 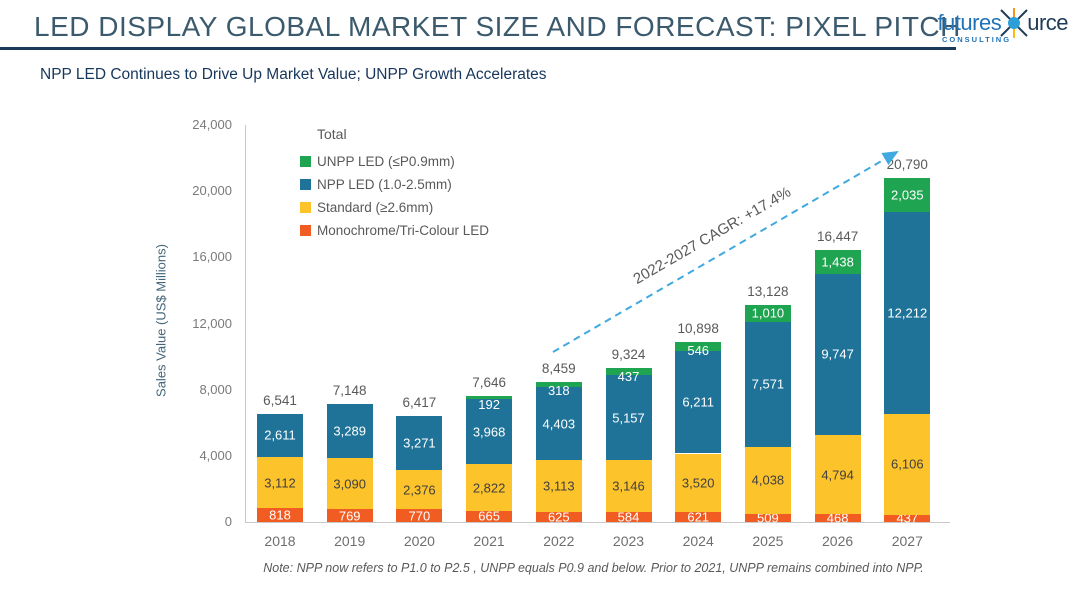 What do you see at coordinates (837, 475) in the screenshot?
I see `bar-segment-label: 4,794` at bounding box center [837, 475].